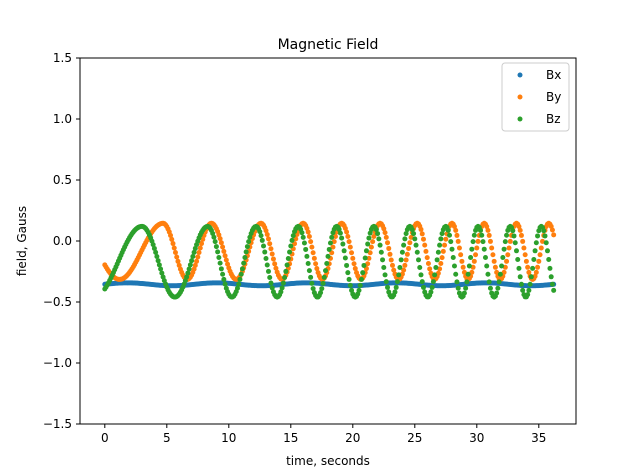 The width and height of the screenshot is (640, 476). Describe the element at coordinates (553, 97) in the screenshot. I see `legend-label-by: By` at that location.